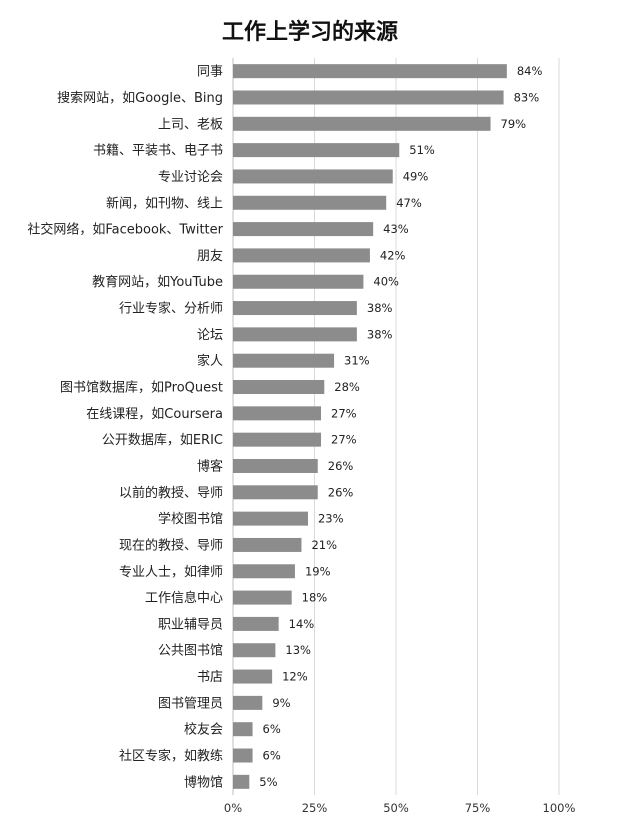 The width and height of the screenshot is (620, 835). I want to click on category-label: 职业辅导员, so click(190, 624).